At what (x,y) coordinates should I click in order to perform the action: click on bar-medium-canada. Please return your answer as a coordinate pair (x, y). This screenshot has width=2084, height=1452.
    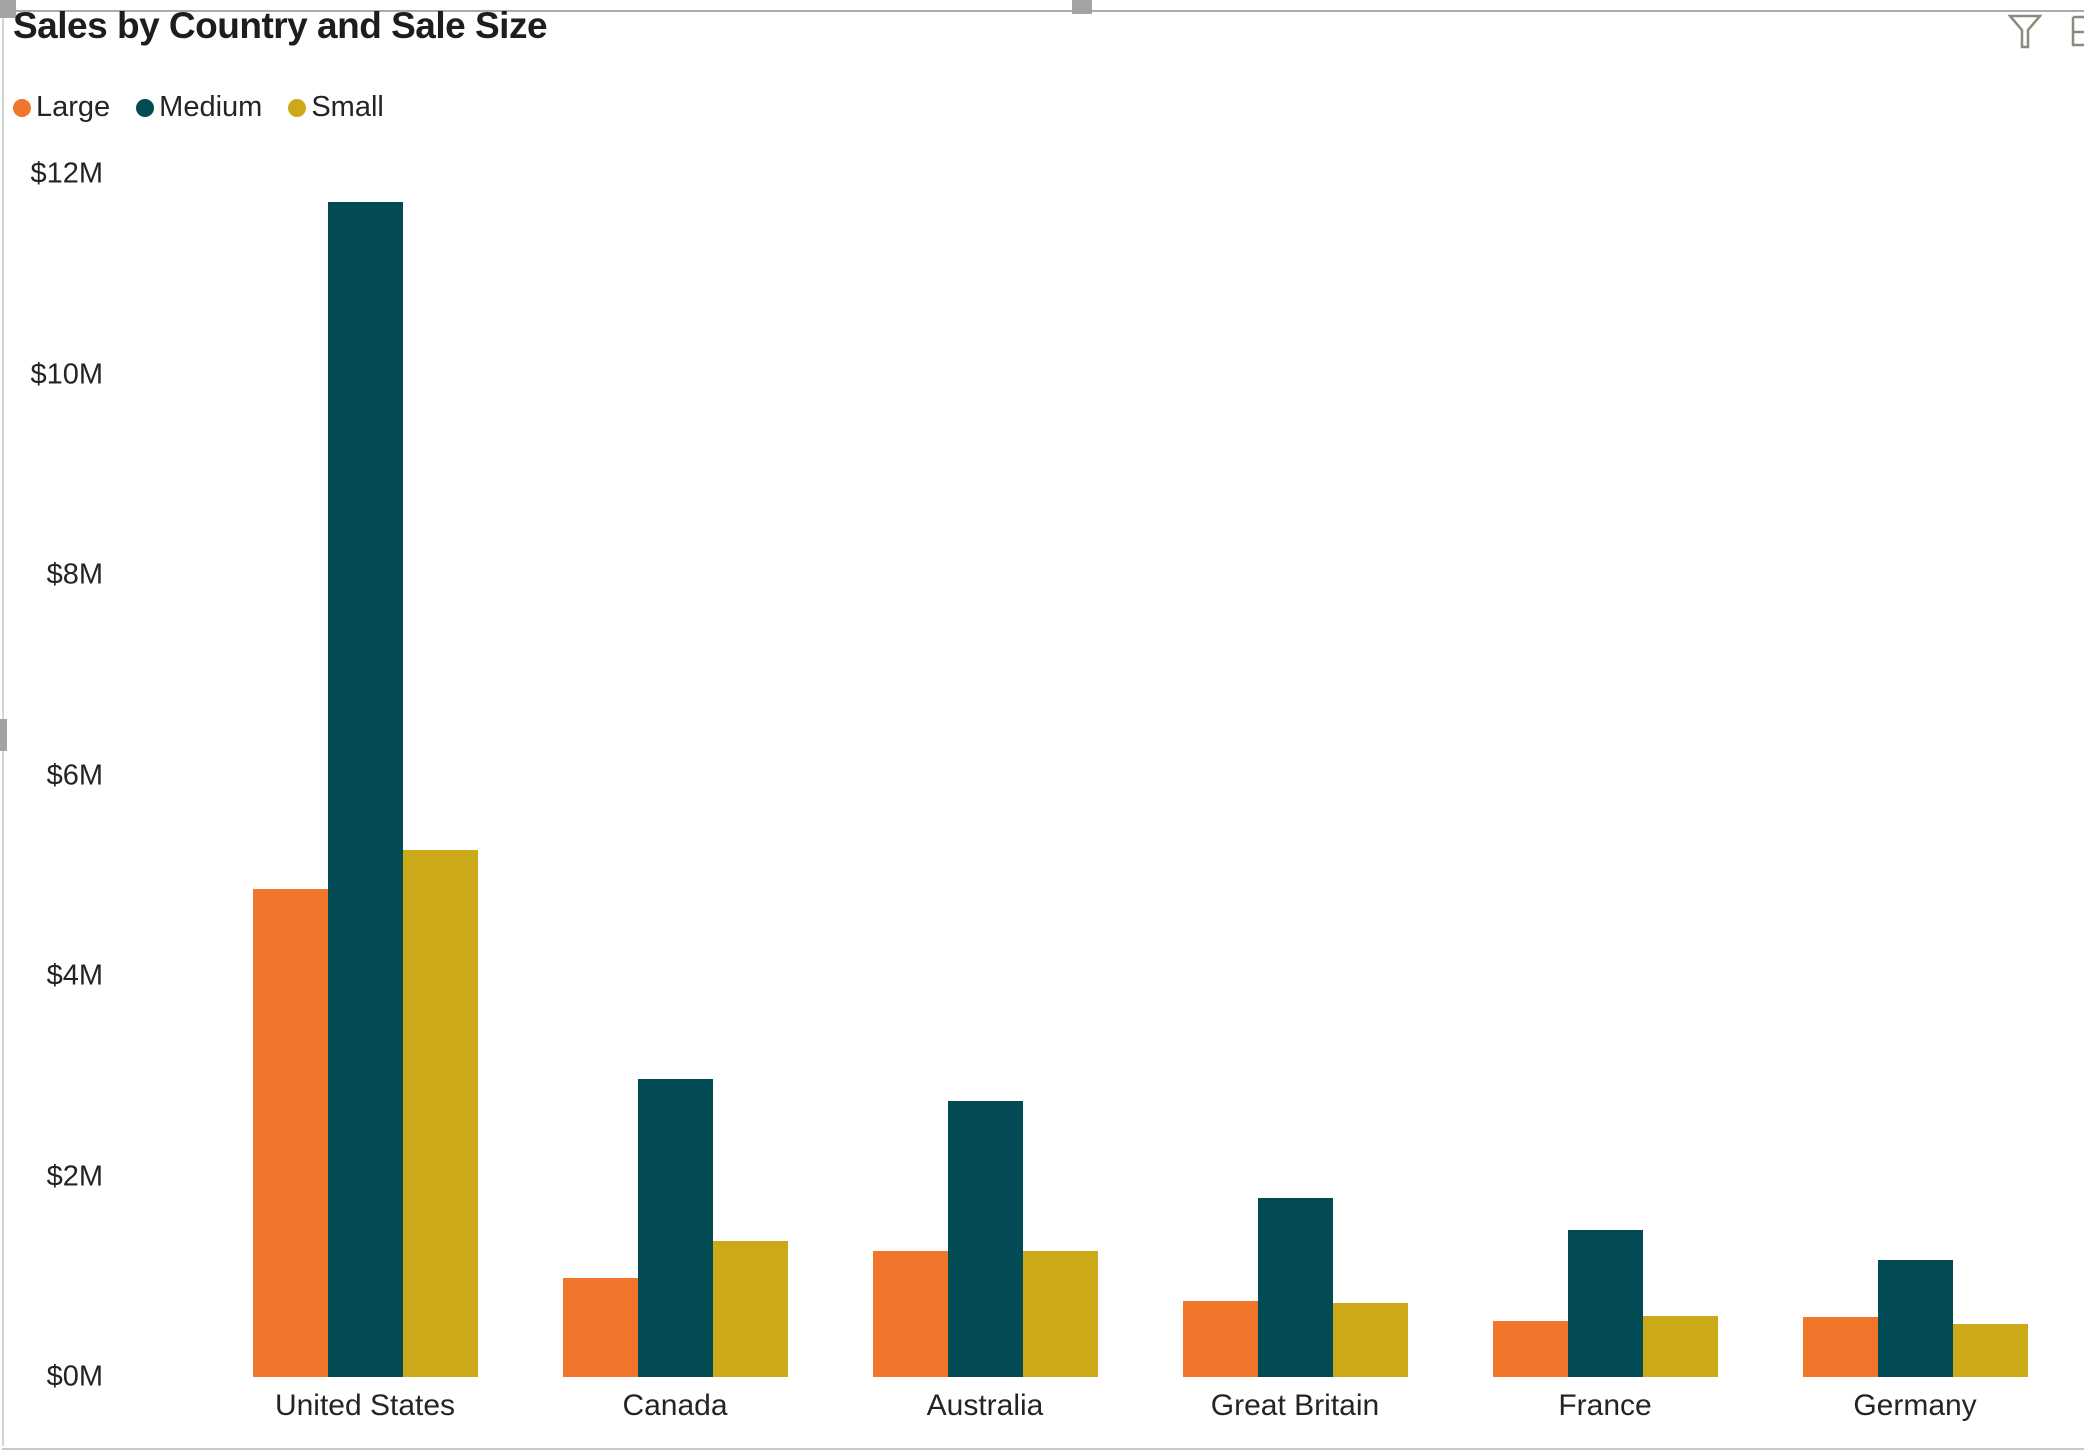
    Looking at the image, I should click on (675, 1228).